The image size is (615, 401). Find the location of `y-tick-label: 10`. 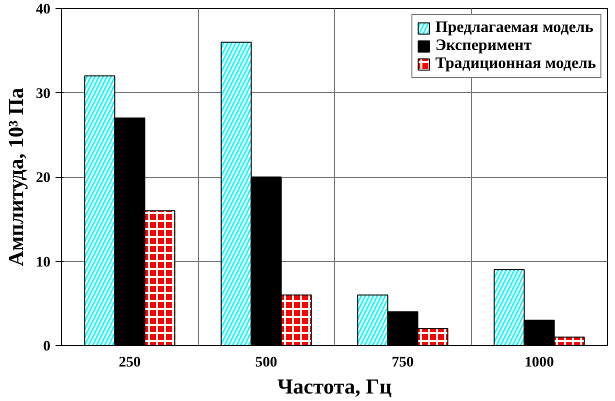

y-tick-label: 10 is located at coordinates (43, 262).